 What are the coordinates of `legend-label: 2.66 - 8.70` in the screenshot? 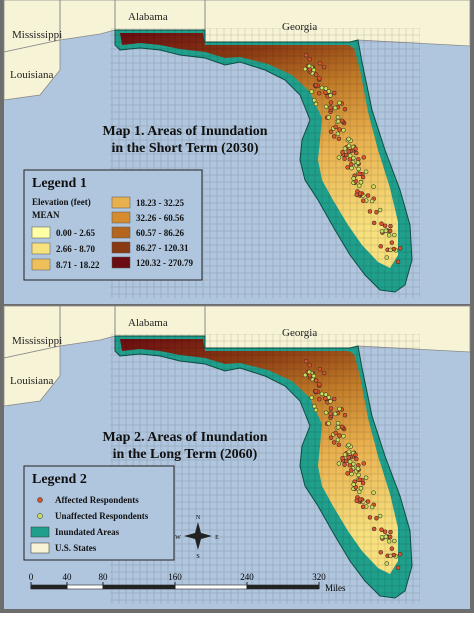 It's located at (75, 249).